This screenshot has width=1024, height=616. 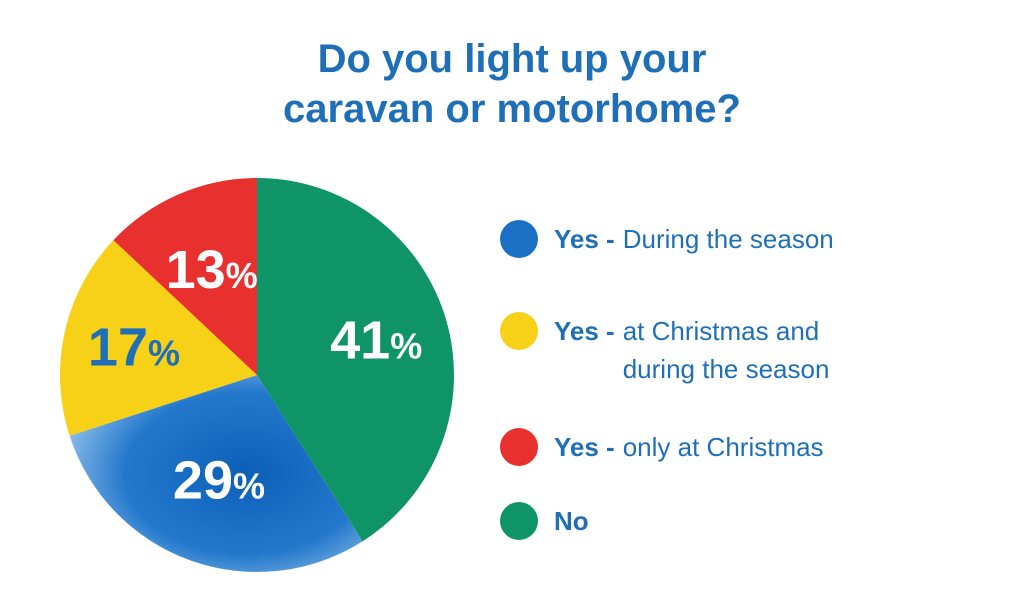 I want to click on legend-item-label-line: During the season, so click(x=728, y=239).